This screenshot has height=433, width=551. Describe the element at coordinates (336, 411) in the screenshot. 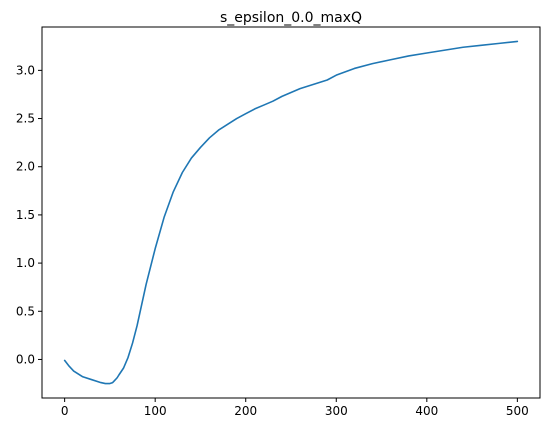

I see `x-tick-label: 300` at that location.